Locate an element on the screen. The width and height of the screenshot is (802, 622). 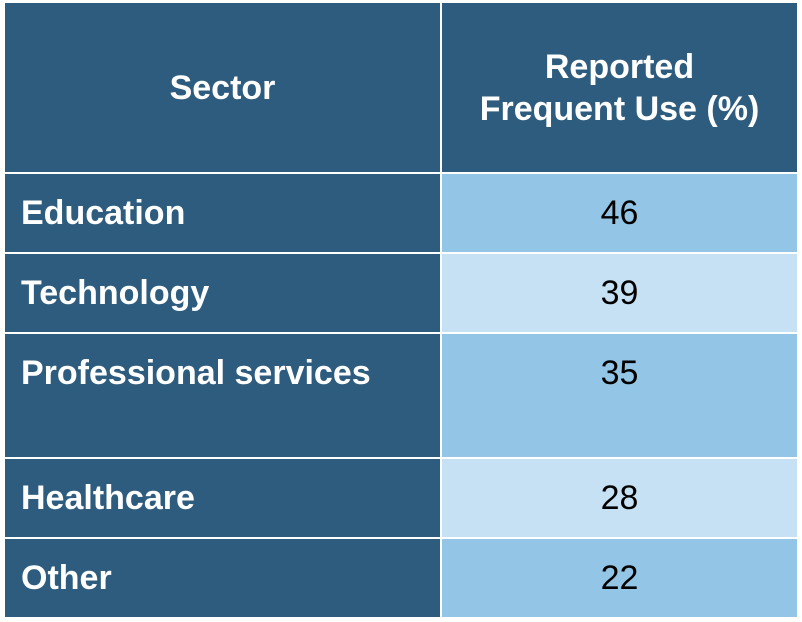
row-value: 22 is located at coordinates (619, 578).